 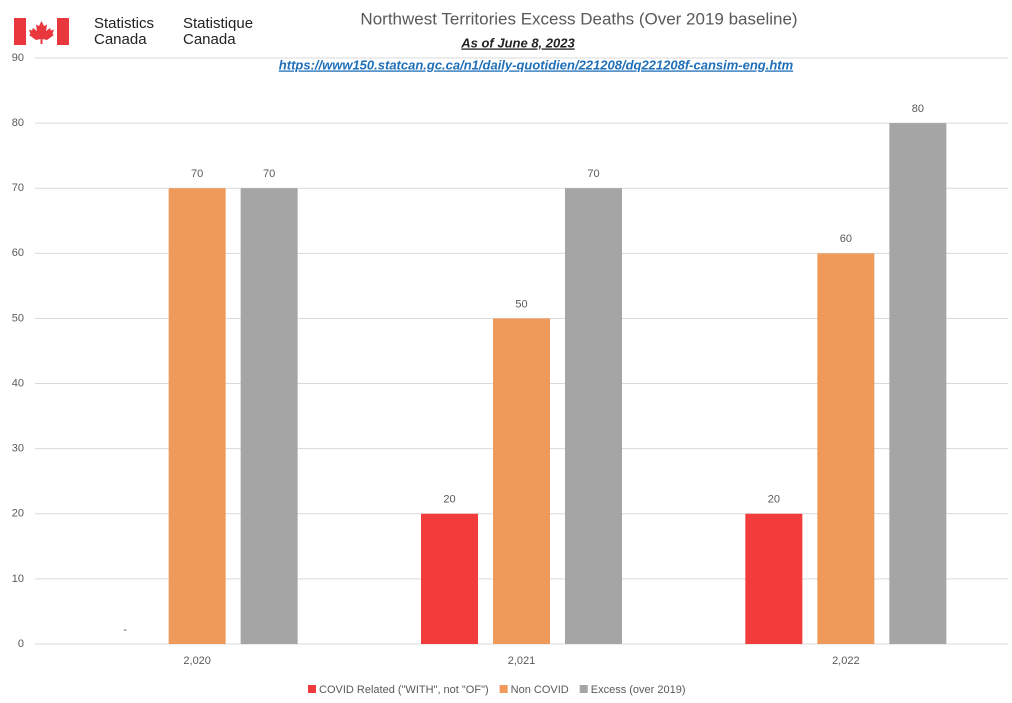 What do you see at coordinates (638, 690) in the screenshot?
I see `legend-label: Excess (over 2019)` at bounding box center [638, 690].